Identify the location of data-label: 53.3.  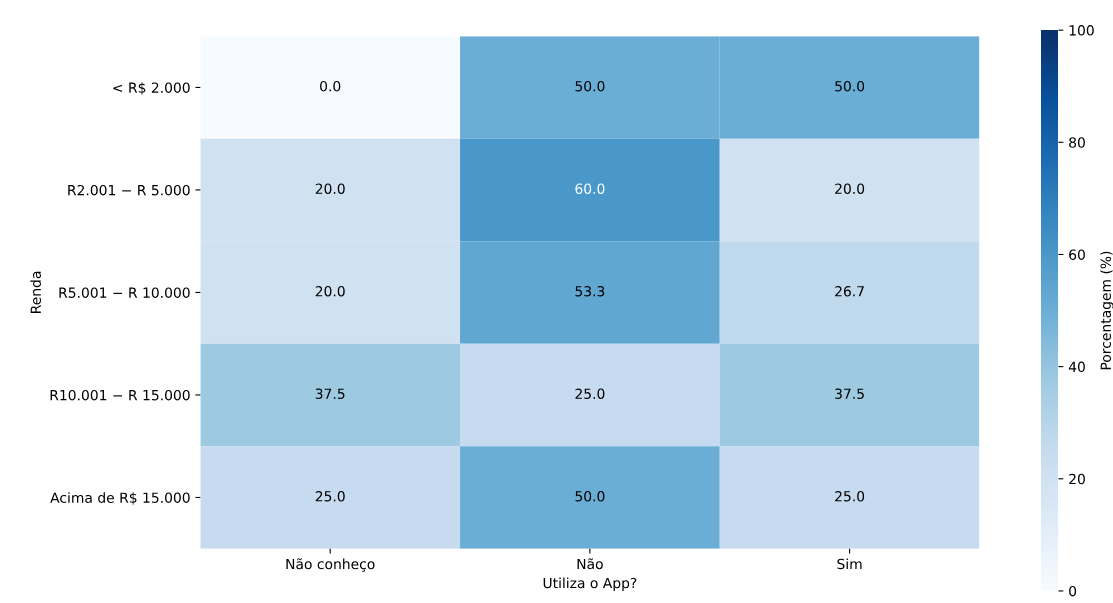
(590, 291).